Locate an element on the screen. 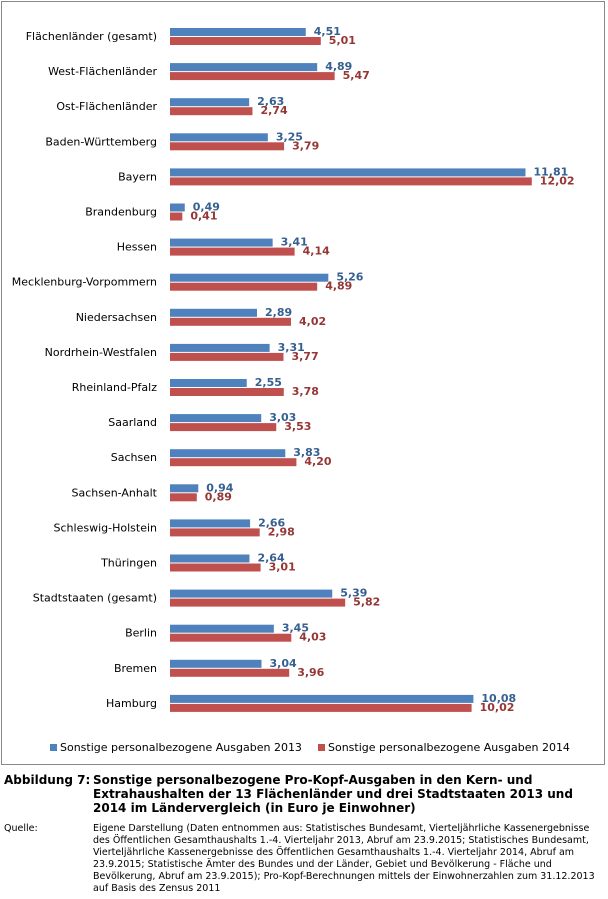  value-label: 3,03 is located at coordinates (282, 417).